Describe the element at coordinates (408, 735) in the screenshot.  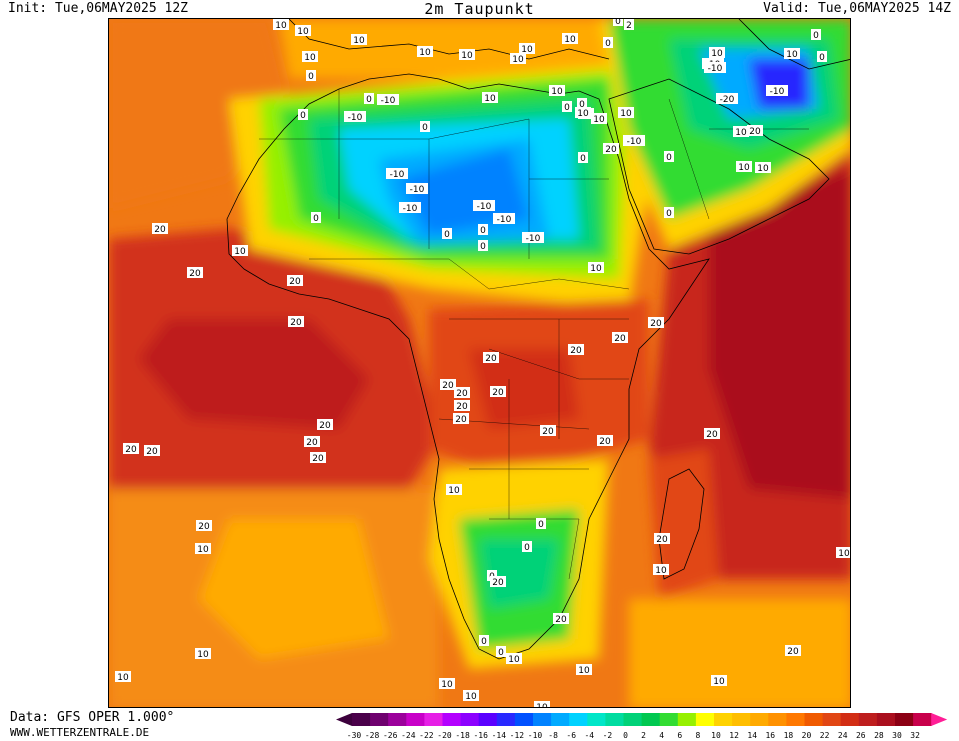
I see `legend-tick-label: -24` at that location.